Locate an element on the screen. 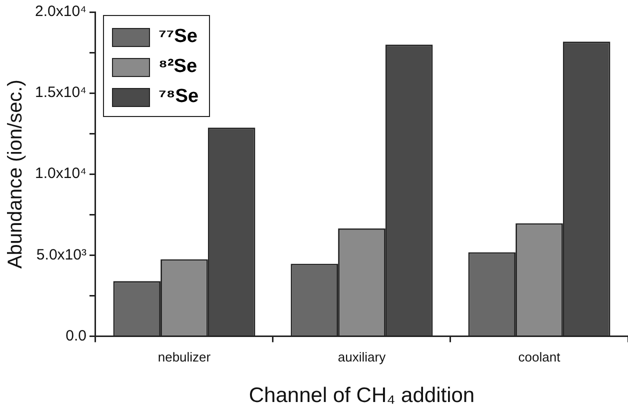  legend-label: ⁷⁷Se is located at coordinates (178, 37).